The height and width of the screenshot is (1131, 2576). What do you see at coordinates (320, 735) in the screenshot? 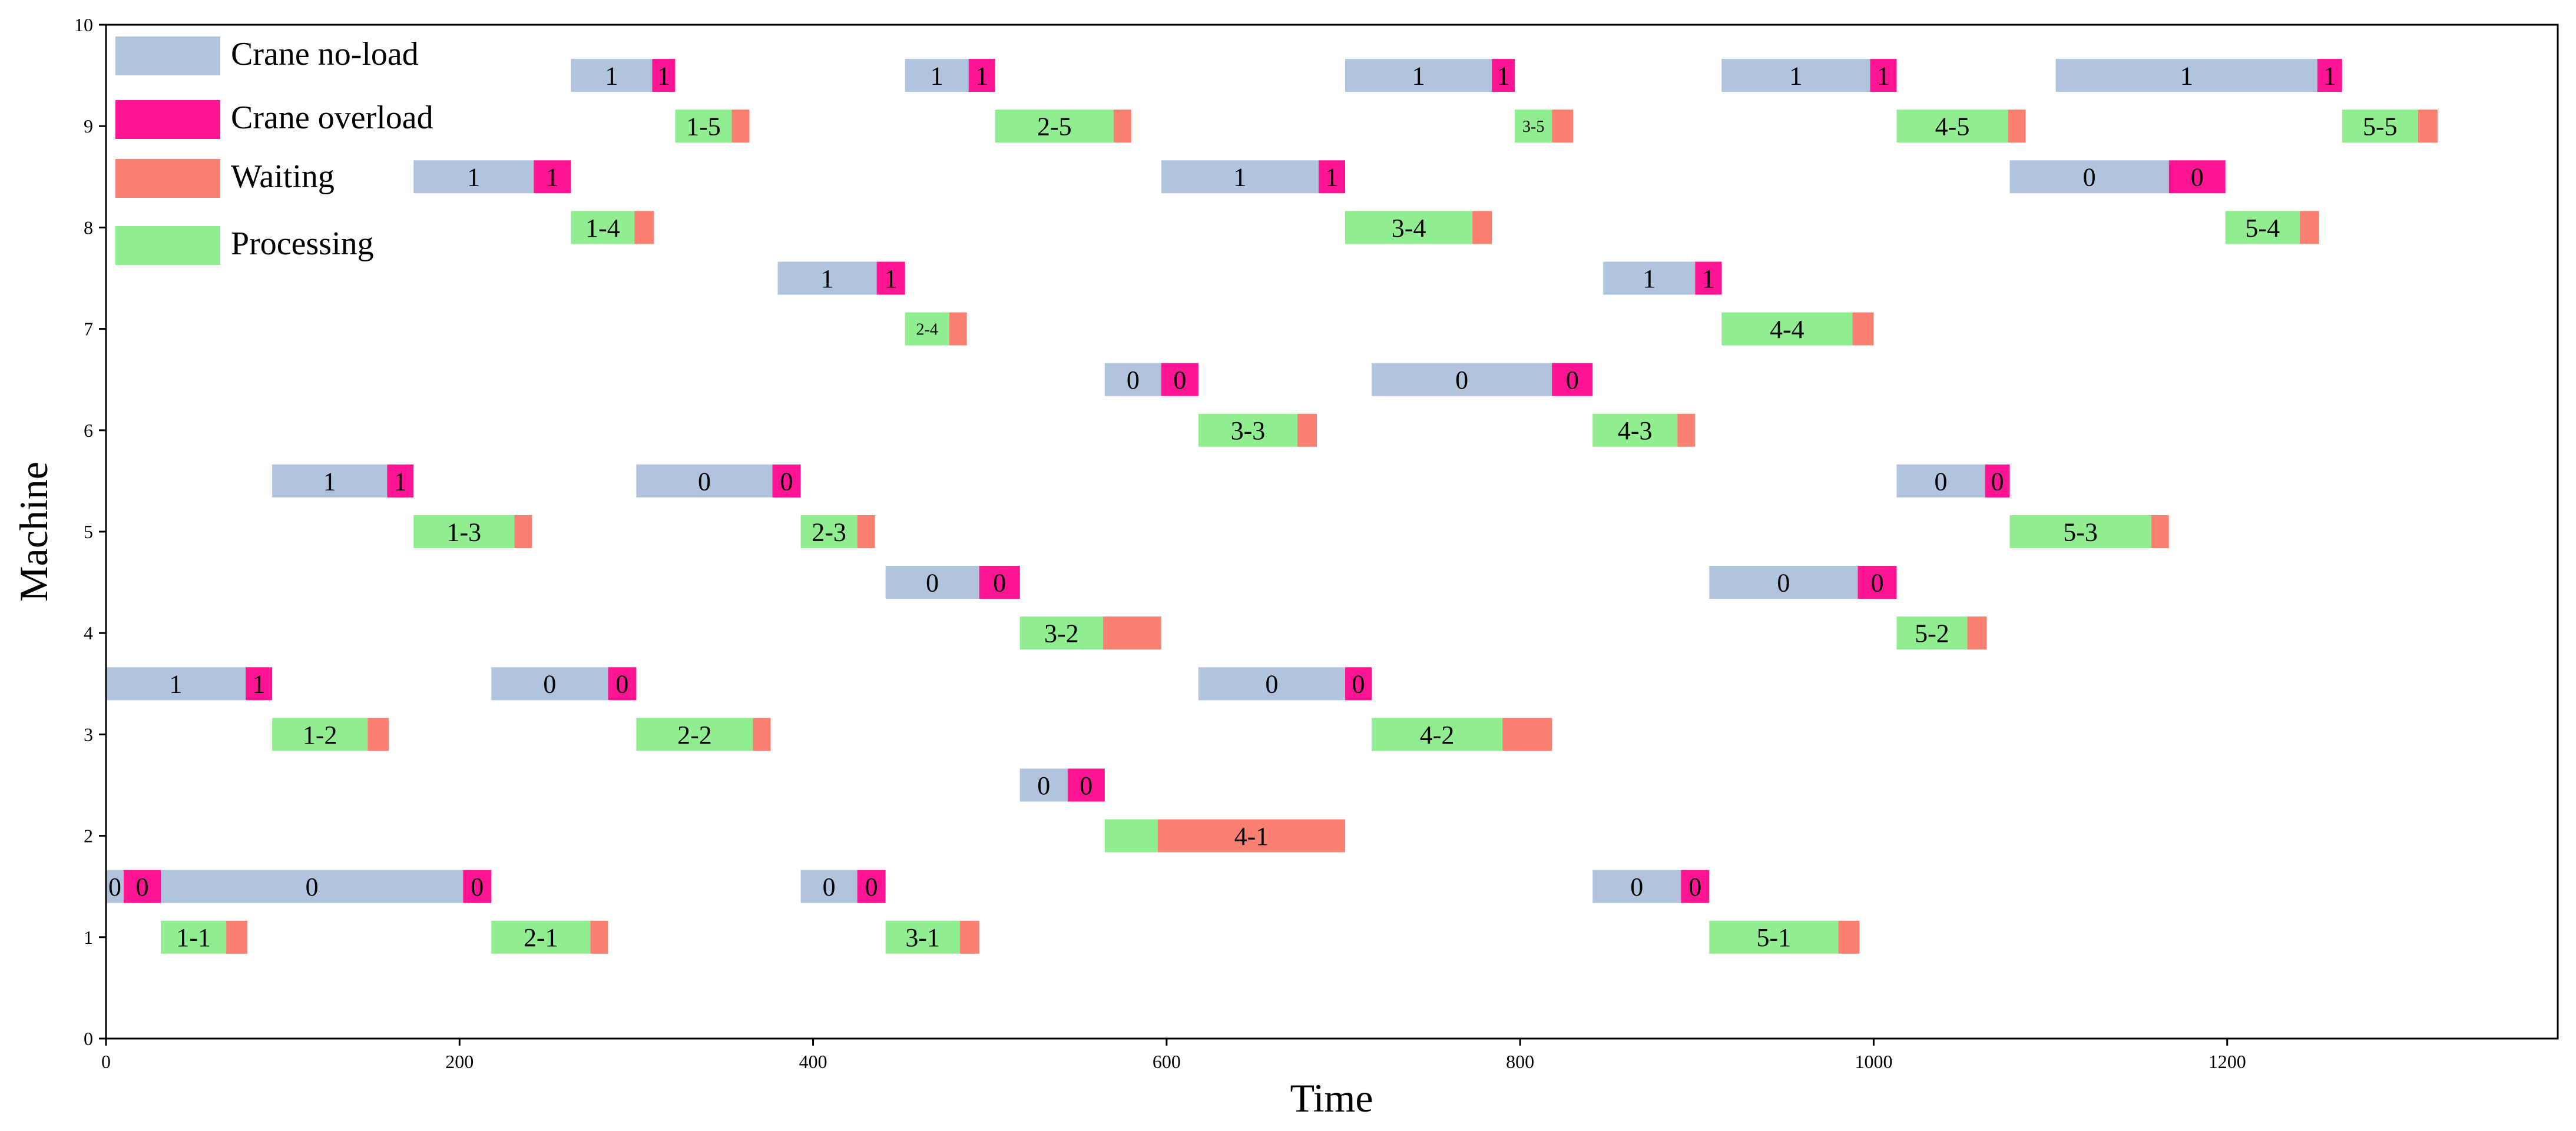
I see `bar-label: 1-2` at bounding box center [320, 735].